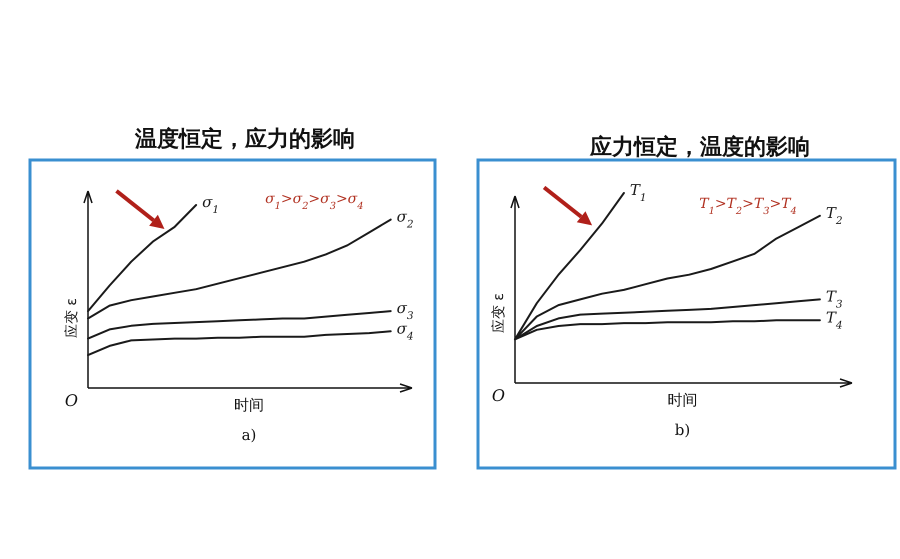  Describe the element at coordinates (405, 219) in the screenshot. I see `series-label: σ$_{2}$` at that location.